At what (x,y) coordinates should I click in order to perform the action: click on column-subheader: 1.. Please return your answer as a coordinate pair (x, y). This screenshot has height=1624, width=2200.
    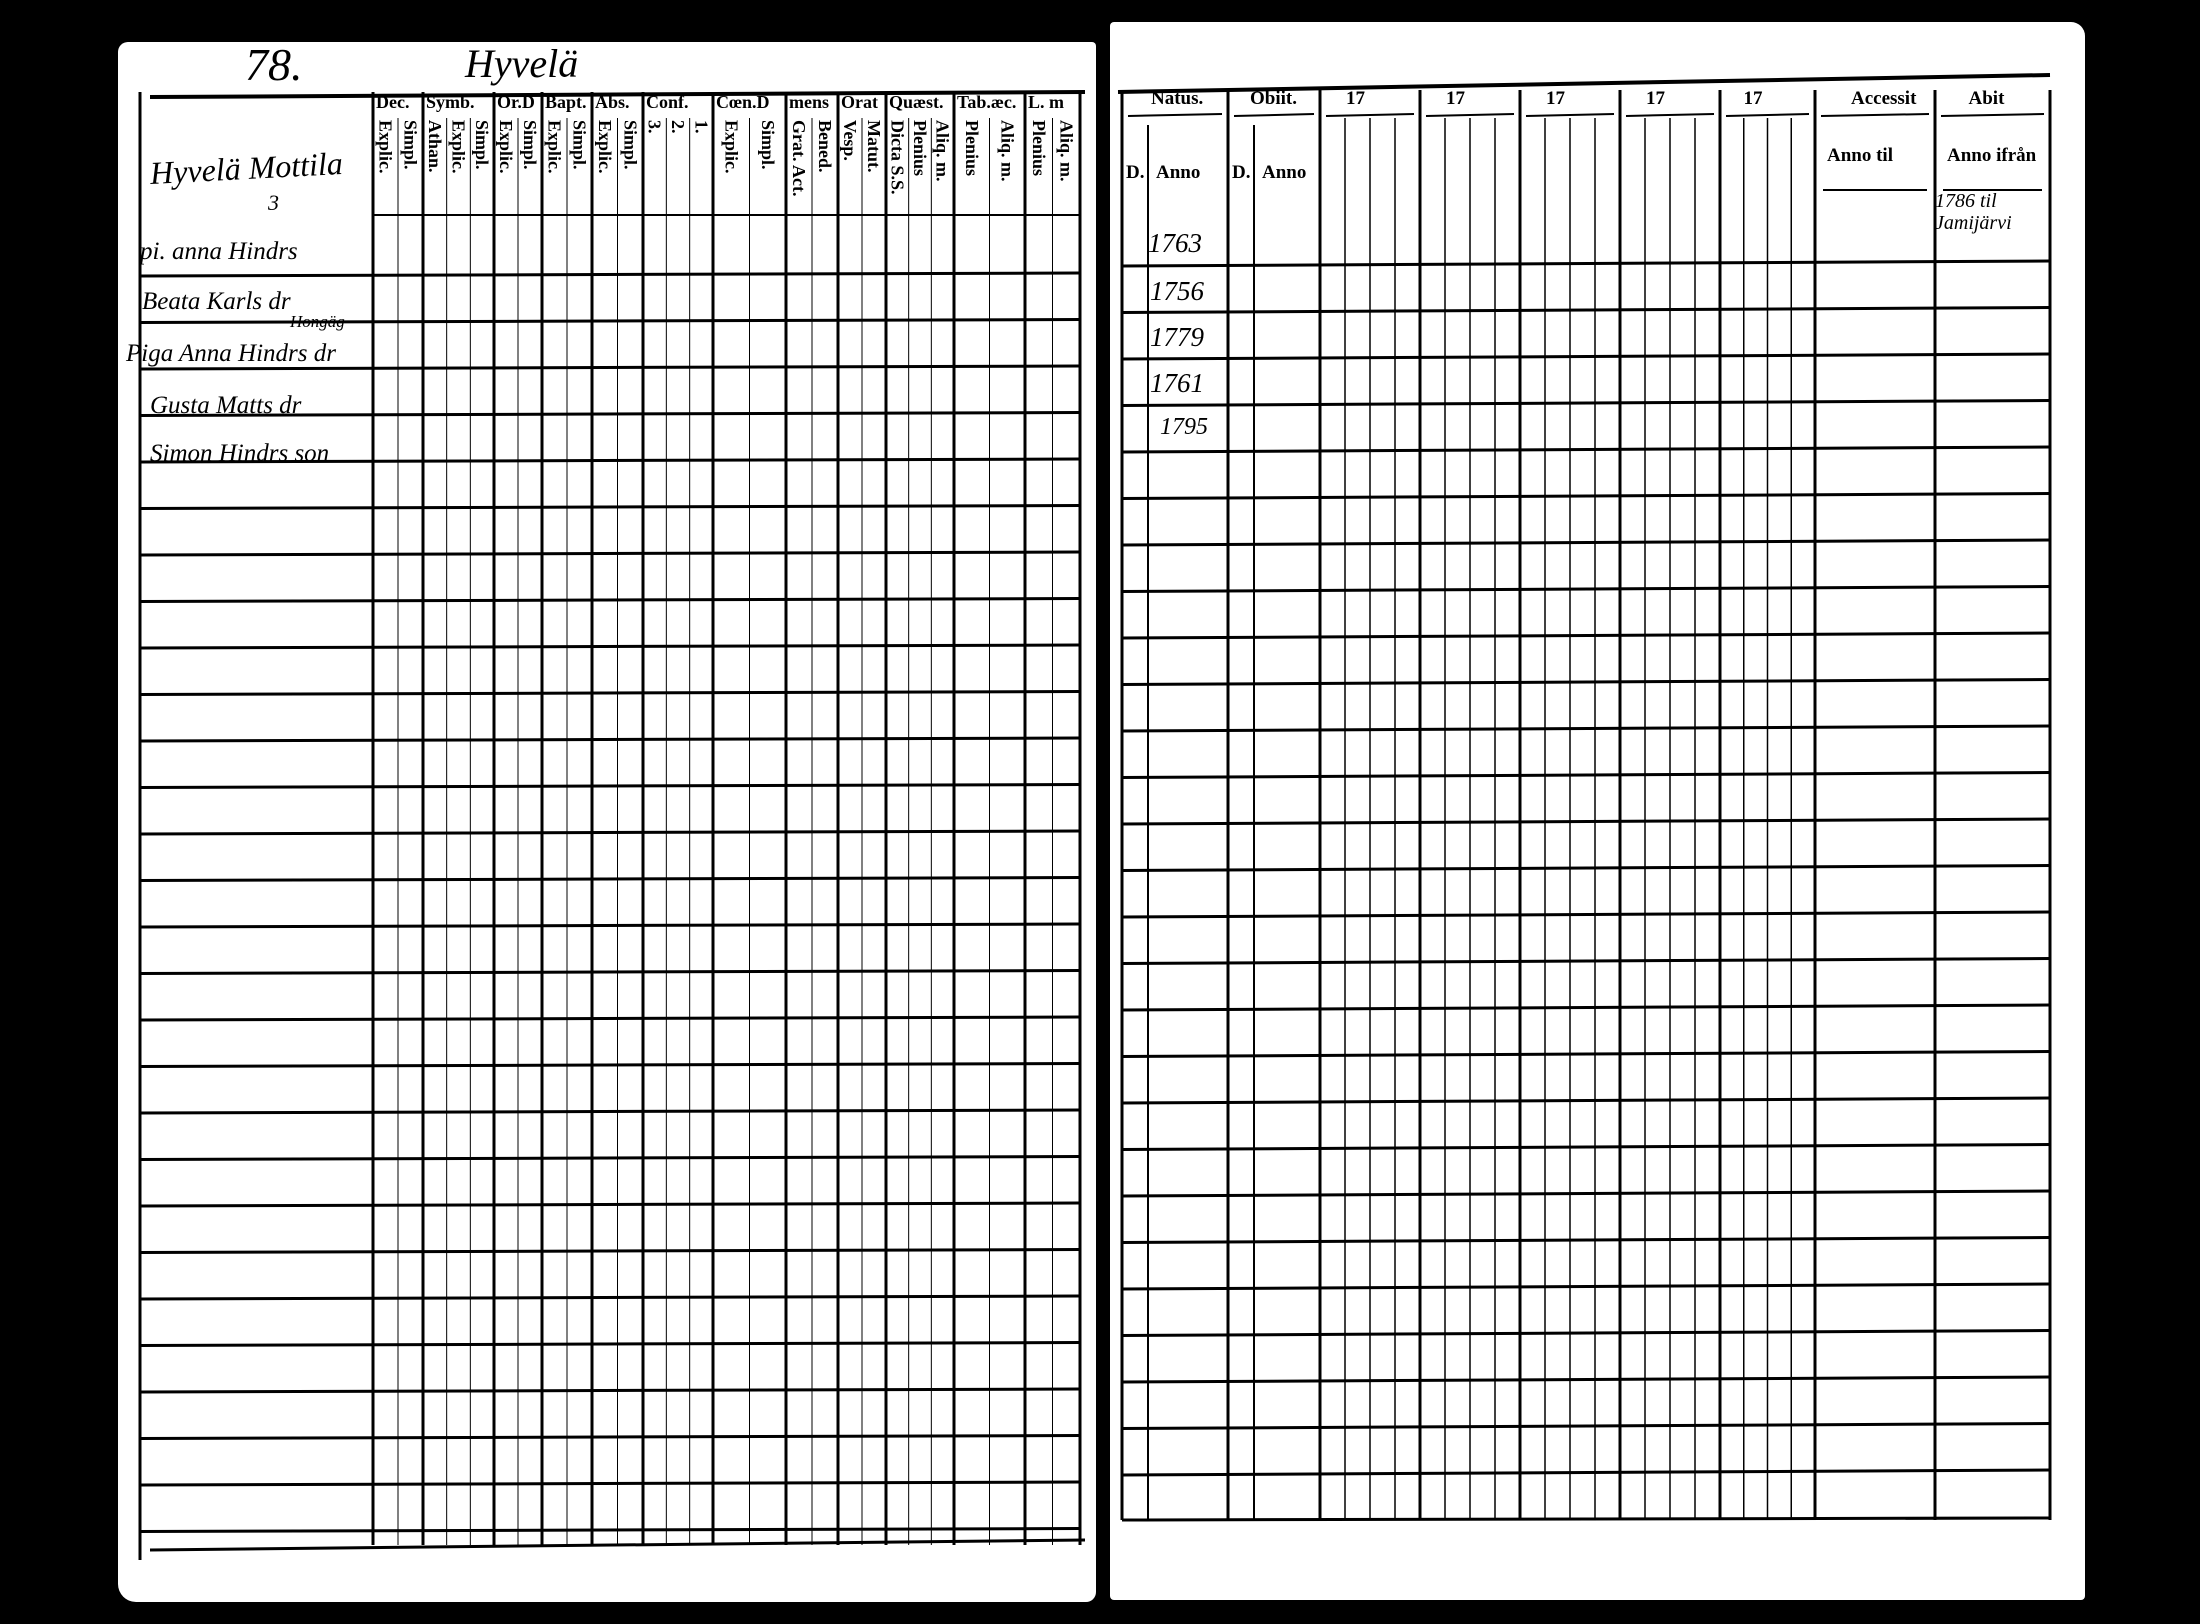
    Looking at the image, I should click on (701, 127).